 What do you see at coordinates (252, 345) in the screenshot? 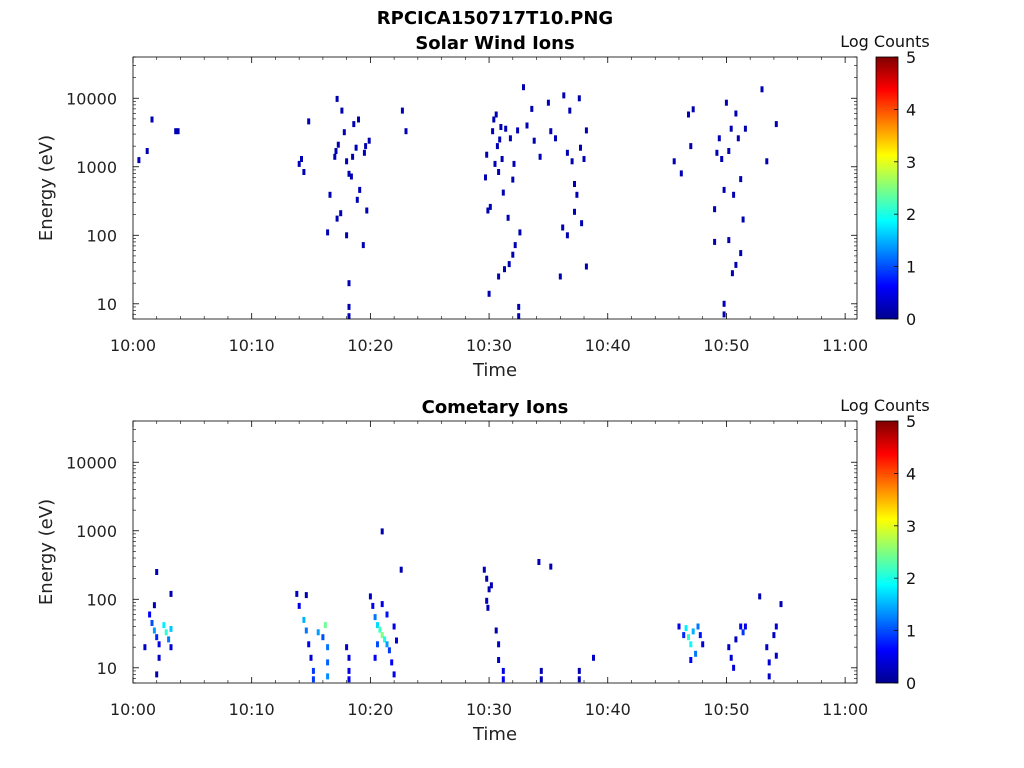
I see `x-tick-label: 10:10` at bounding box center [252, 345].